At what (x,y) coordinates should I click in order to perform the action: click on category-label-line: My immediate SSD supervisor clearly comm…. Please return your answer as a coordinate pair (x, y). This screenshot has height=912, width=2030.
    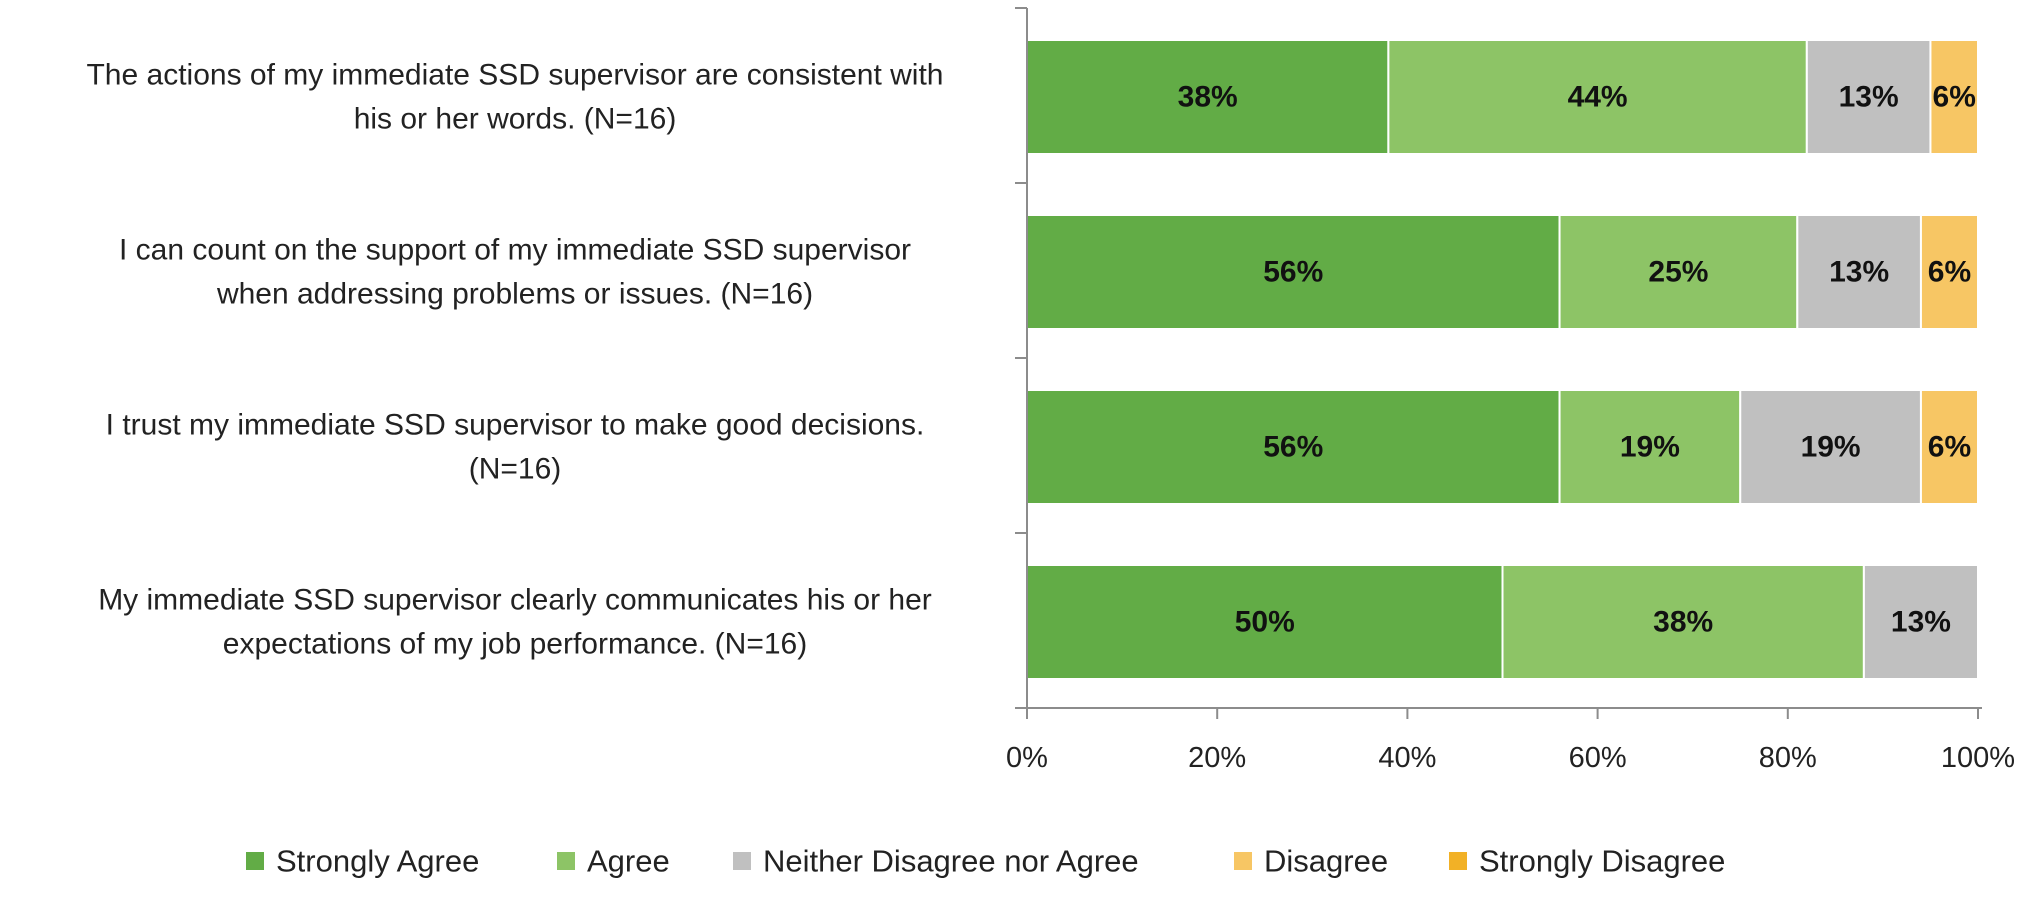
    Looking at the image, I should click on (515, 600).